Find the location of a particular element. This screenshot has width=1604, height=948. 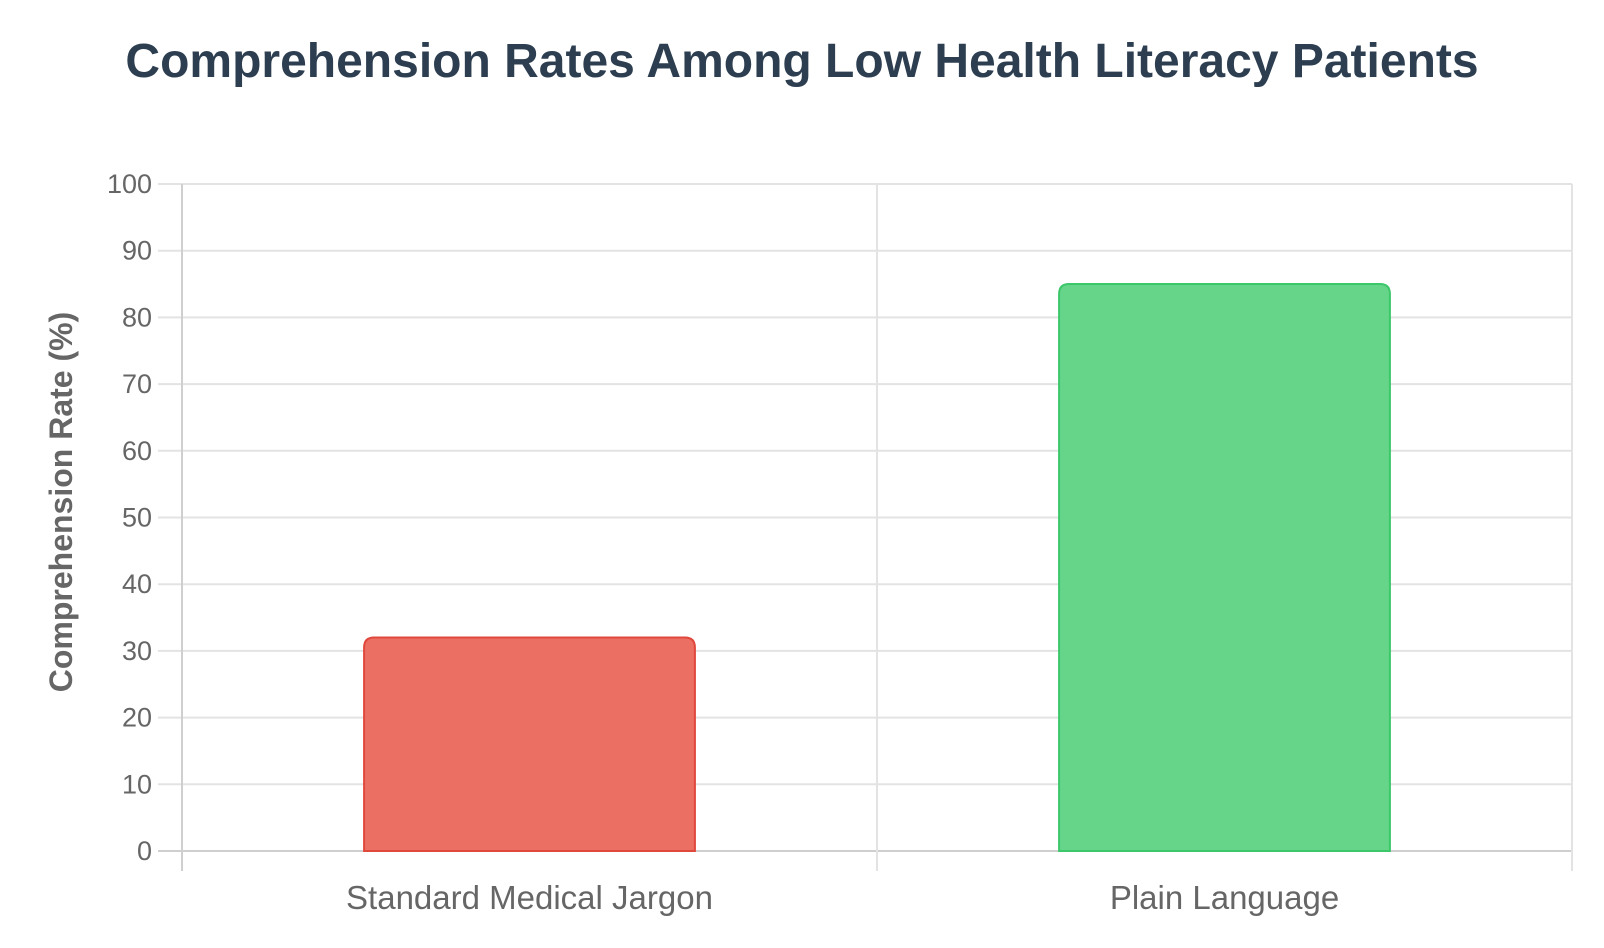

y-tick-label: 40 is located at coordinates (137, 584).